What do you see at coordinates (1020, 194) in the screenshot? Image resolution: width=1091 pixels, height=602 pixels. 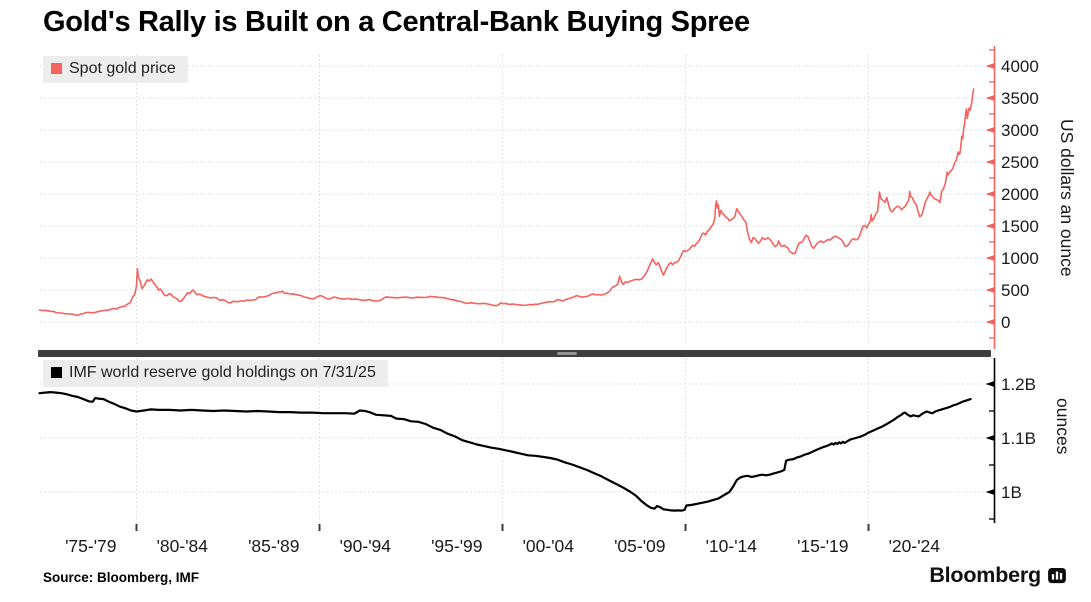 I see `y-tick-label: 2000` at bounding box center [1020, 194].